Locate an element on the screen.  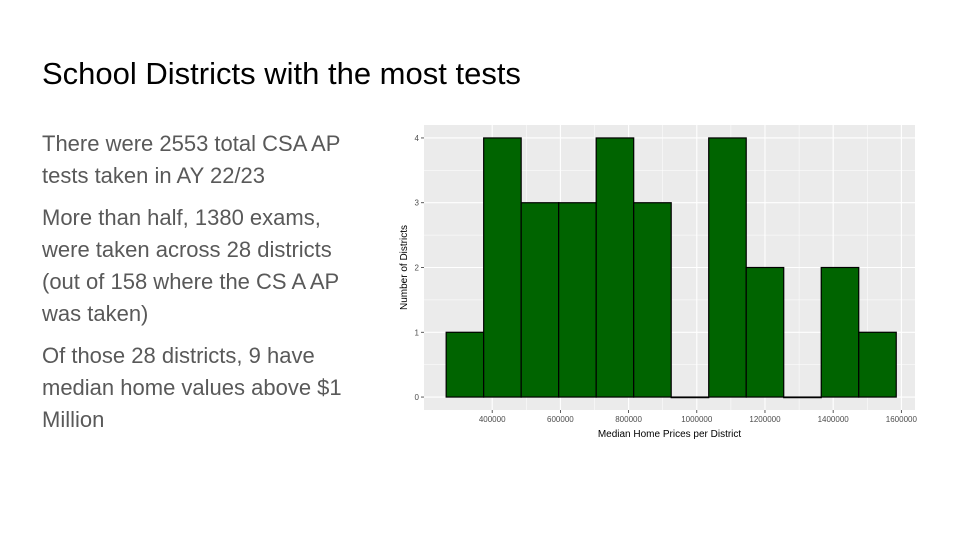
y-tick-label: 4 is located at coordinates (417, 138).